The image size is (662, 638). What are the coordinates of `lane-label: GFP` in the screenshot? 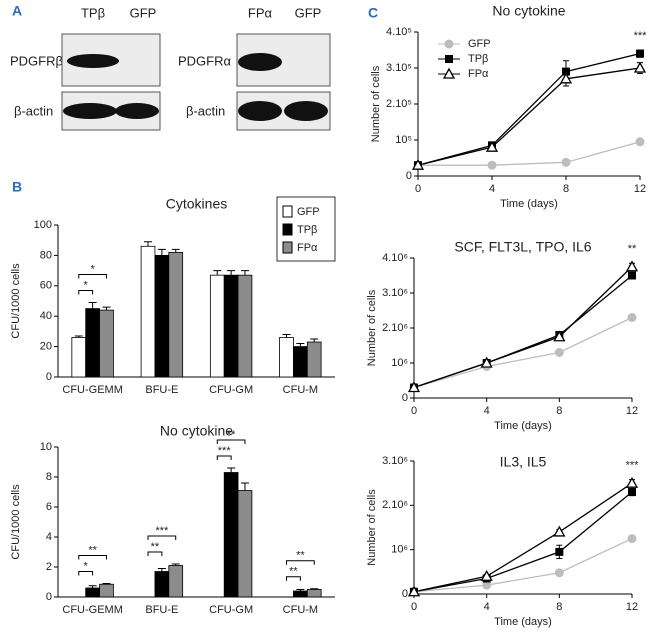 It's located at (308, 12).